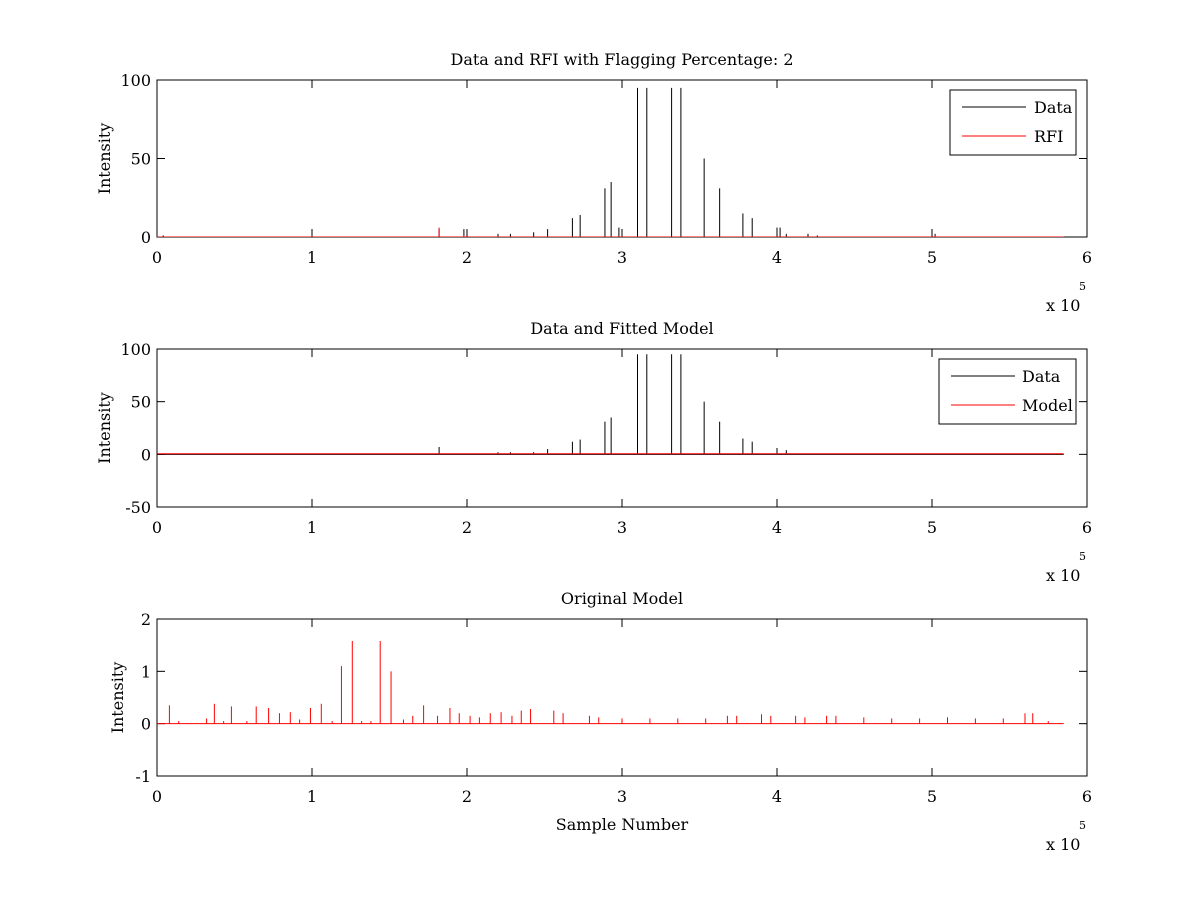 Image resolution: width=1200 pixels, height=900 pixels. What do you see at coordinates (1047, 405) in the screenshot?
I see `legend-label: Model` at bounding box center [1047, 405].